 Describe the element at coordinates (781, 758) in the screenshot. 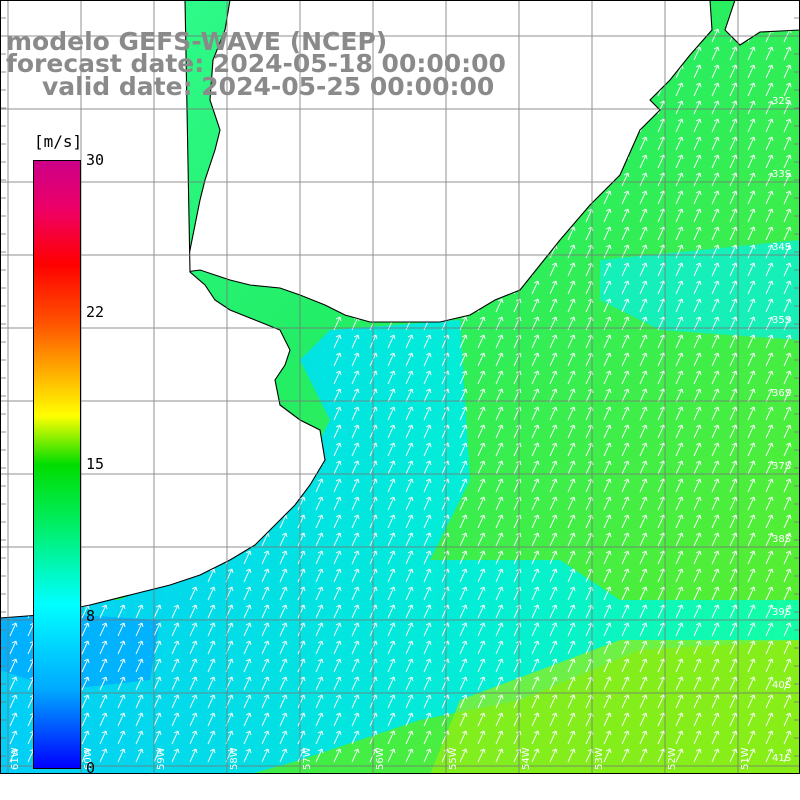

I see `lat-label: 41S` at that location.